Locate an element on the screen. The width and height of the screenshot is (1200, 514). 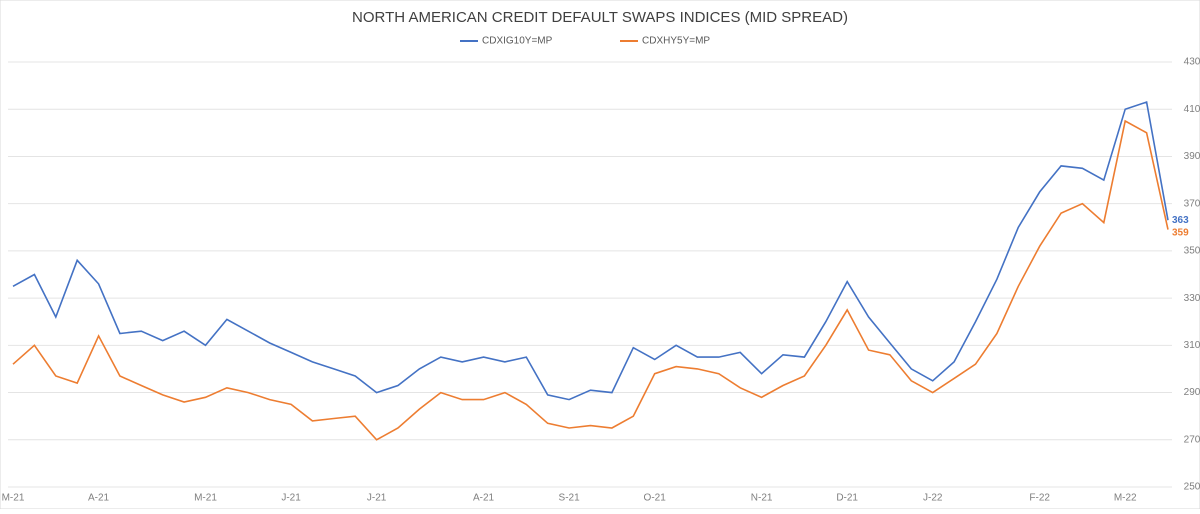
last-value-label: 363 is located at coordinates (1180, 220).